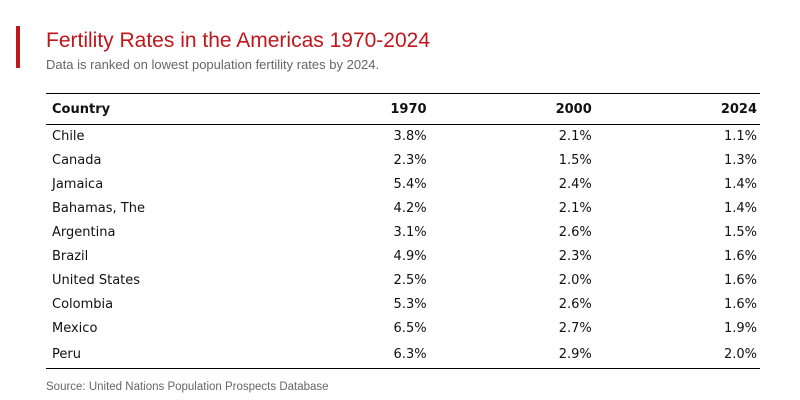 This screenshot has height=400, width=800. What do you see at coordinates (77, 160) in the screenshot?
I see `cell-country: Canada` at bounding box center [77, 160].